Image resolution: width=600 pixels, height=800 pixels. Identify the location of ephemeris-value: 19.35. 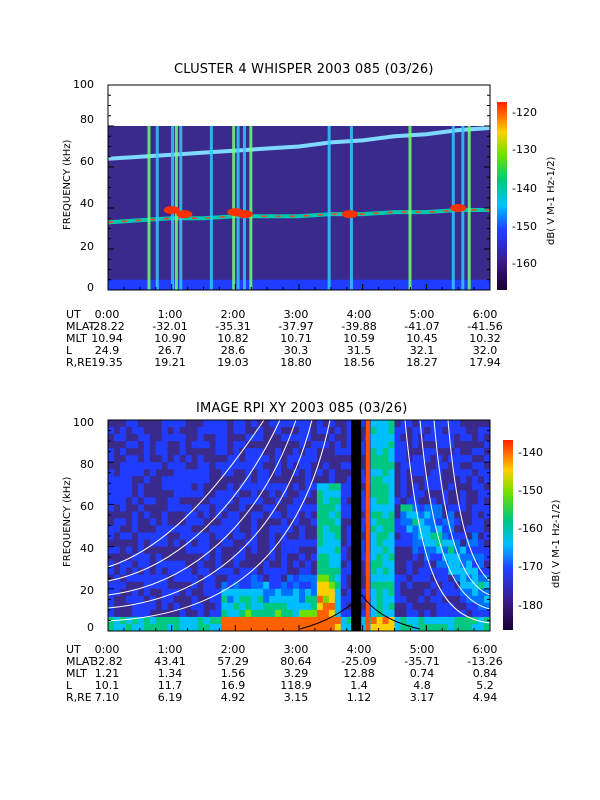
(107, 362).